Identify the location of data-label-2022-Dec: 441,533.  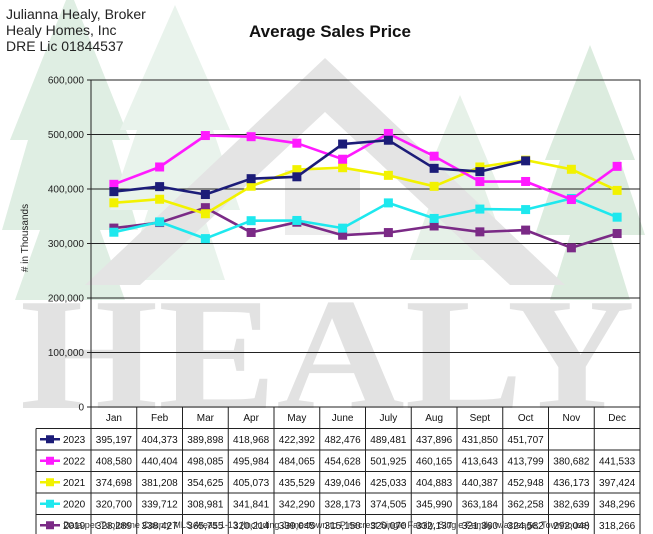
(617, 461).